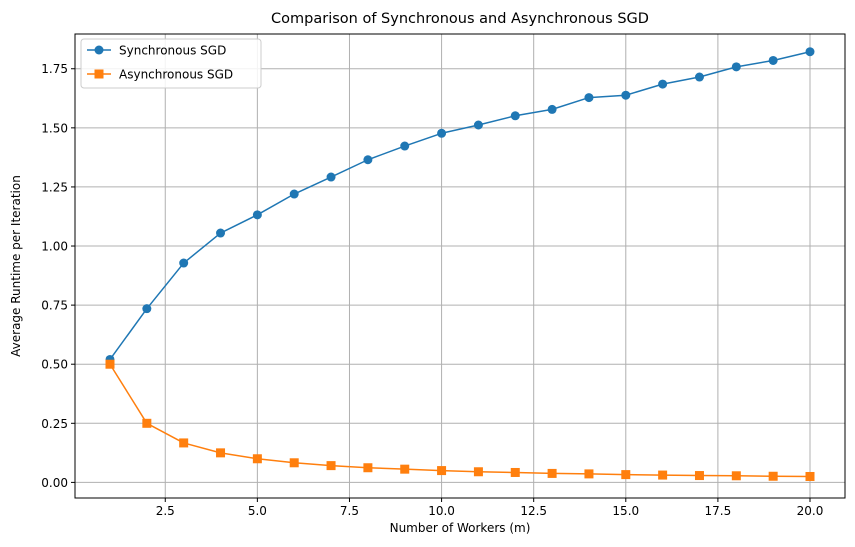 The image size is (855, 547). Describe the element at coordinates (718, 511) in the screenshot. I see `x-tick-label: 17.5` at that location.